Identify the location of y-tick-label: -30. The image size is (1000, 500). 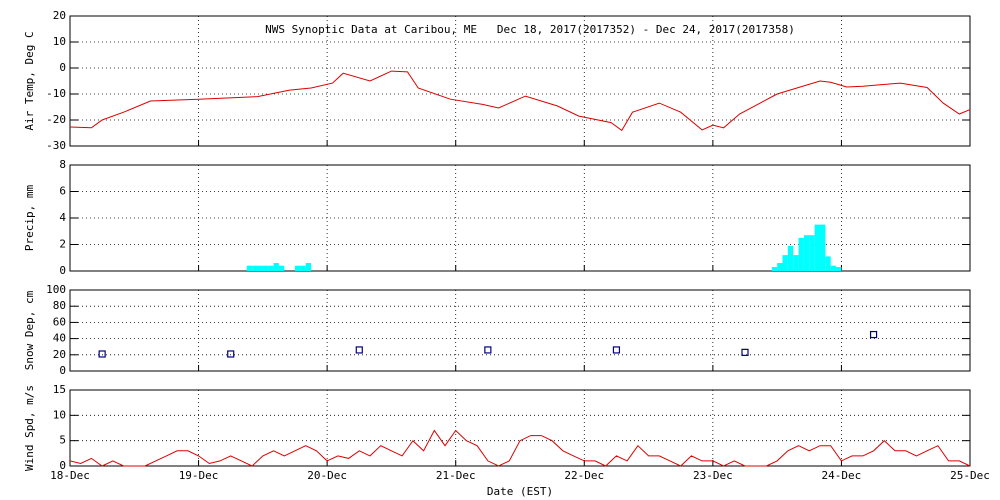
(56, 145).